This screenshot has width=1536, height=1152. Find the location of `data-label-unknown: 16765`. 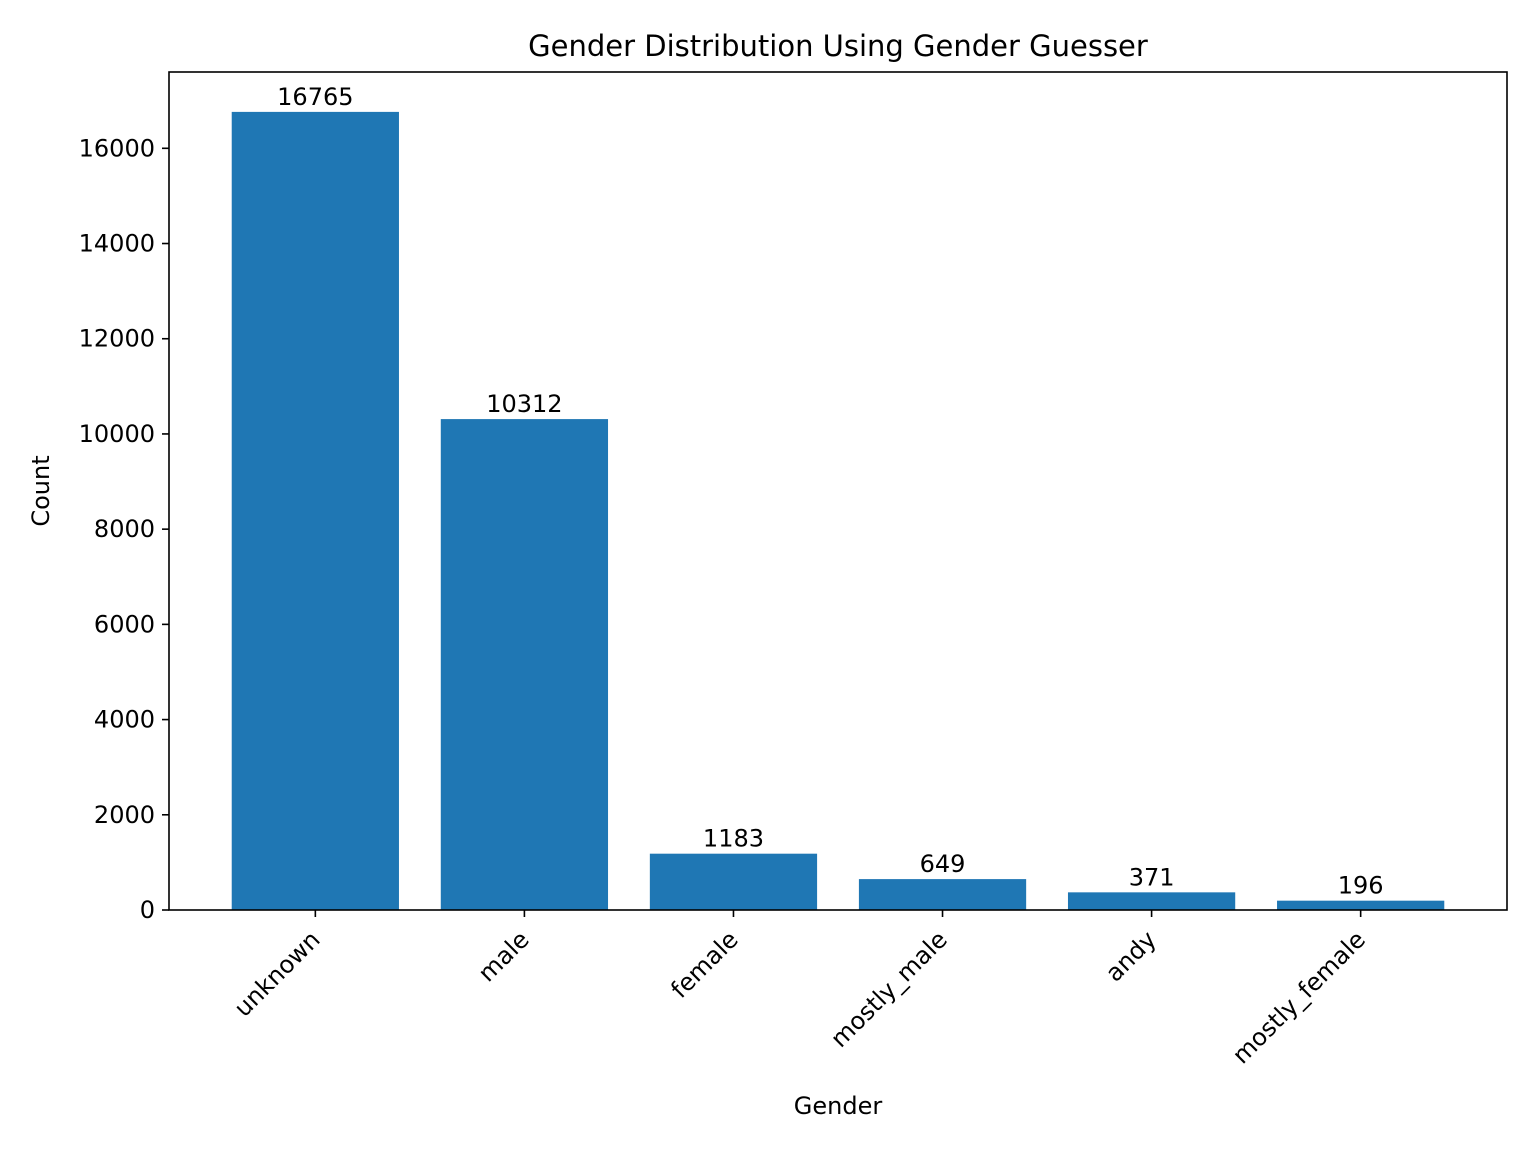

data-label-unknown: 16765 is located at coordinates (315, 97).